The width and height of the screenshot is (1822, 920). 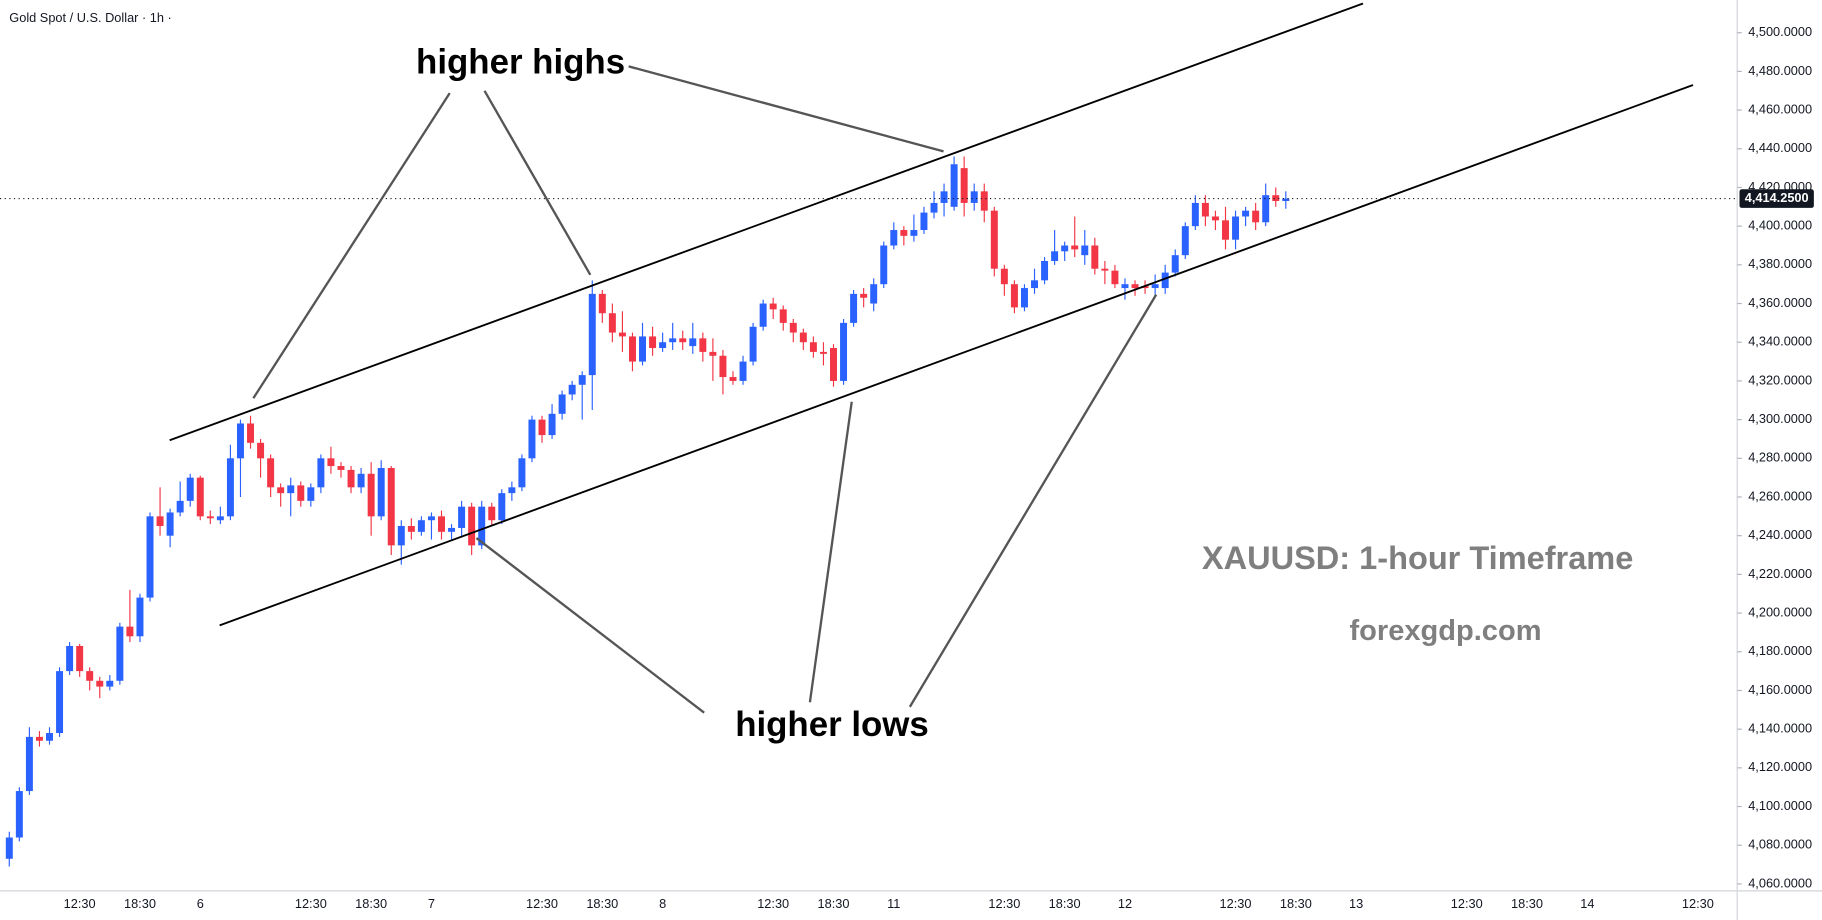 What do you see at coordinates (1445, 631) in the screenshot?
I see `watermark: forexgdp.com` at bounding box center [1445, 631].